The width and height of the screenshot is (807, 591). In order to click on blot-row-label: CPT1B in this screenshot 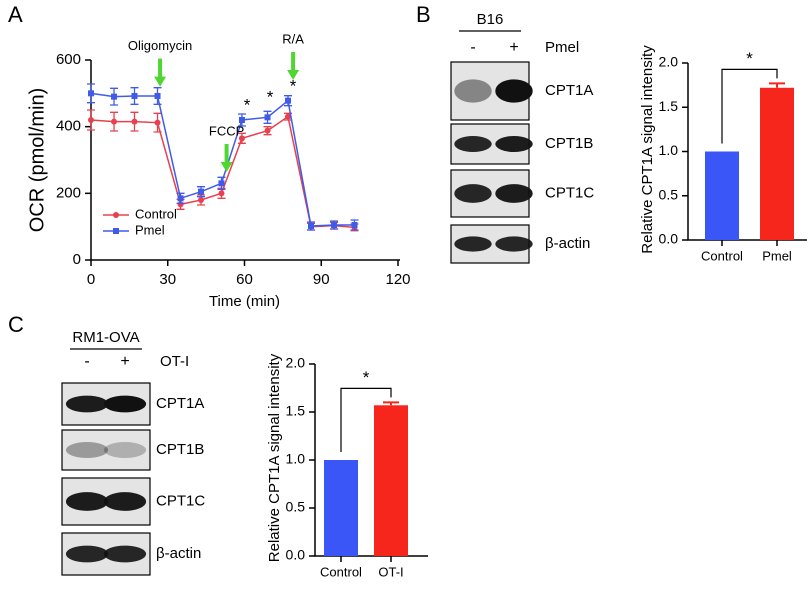, I will do `click(569, 143)`.